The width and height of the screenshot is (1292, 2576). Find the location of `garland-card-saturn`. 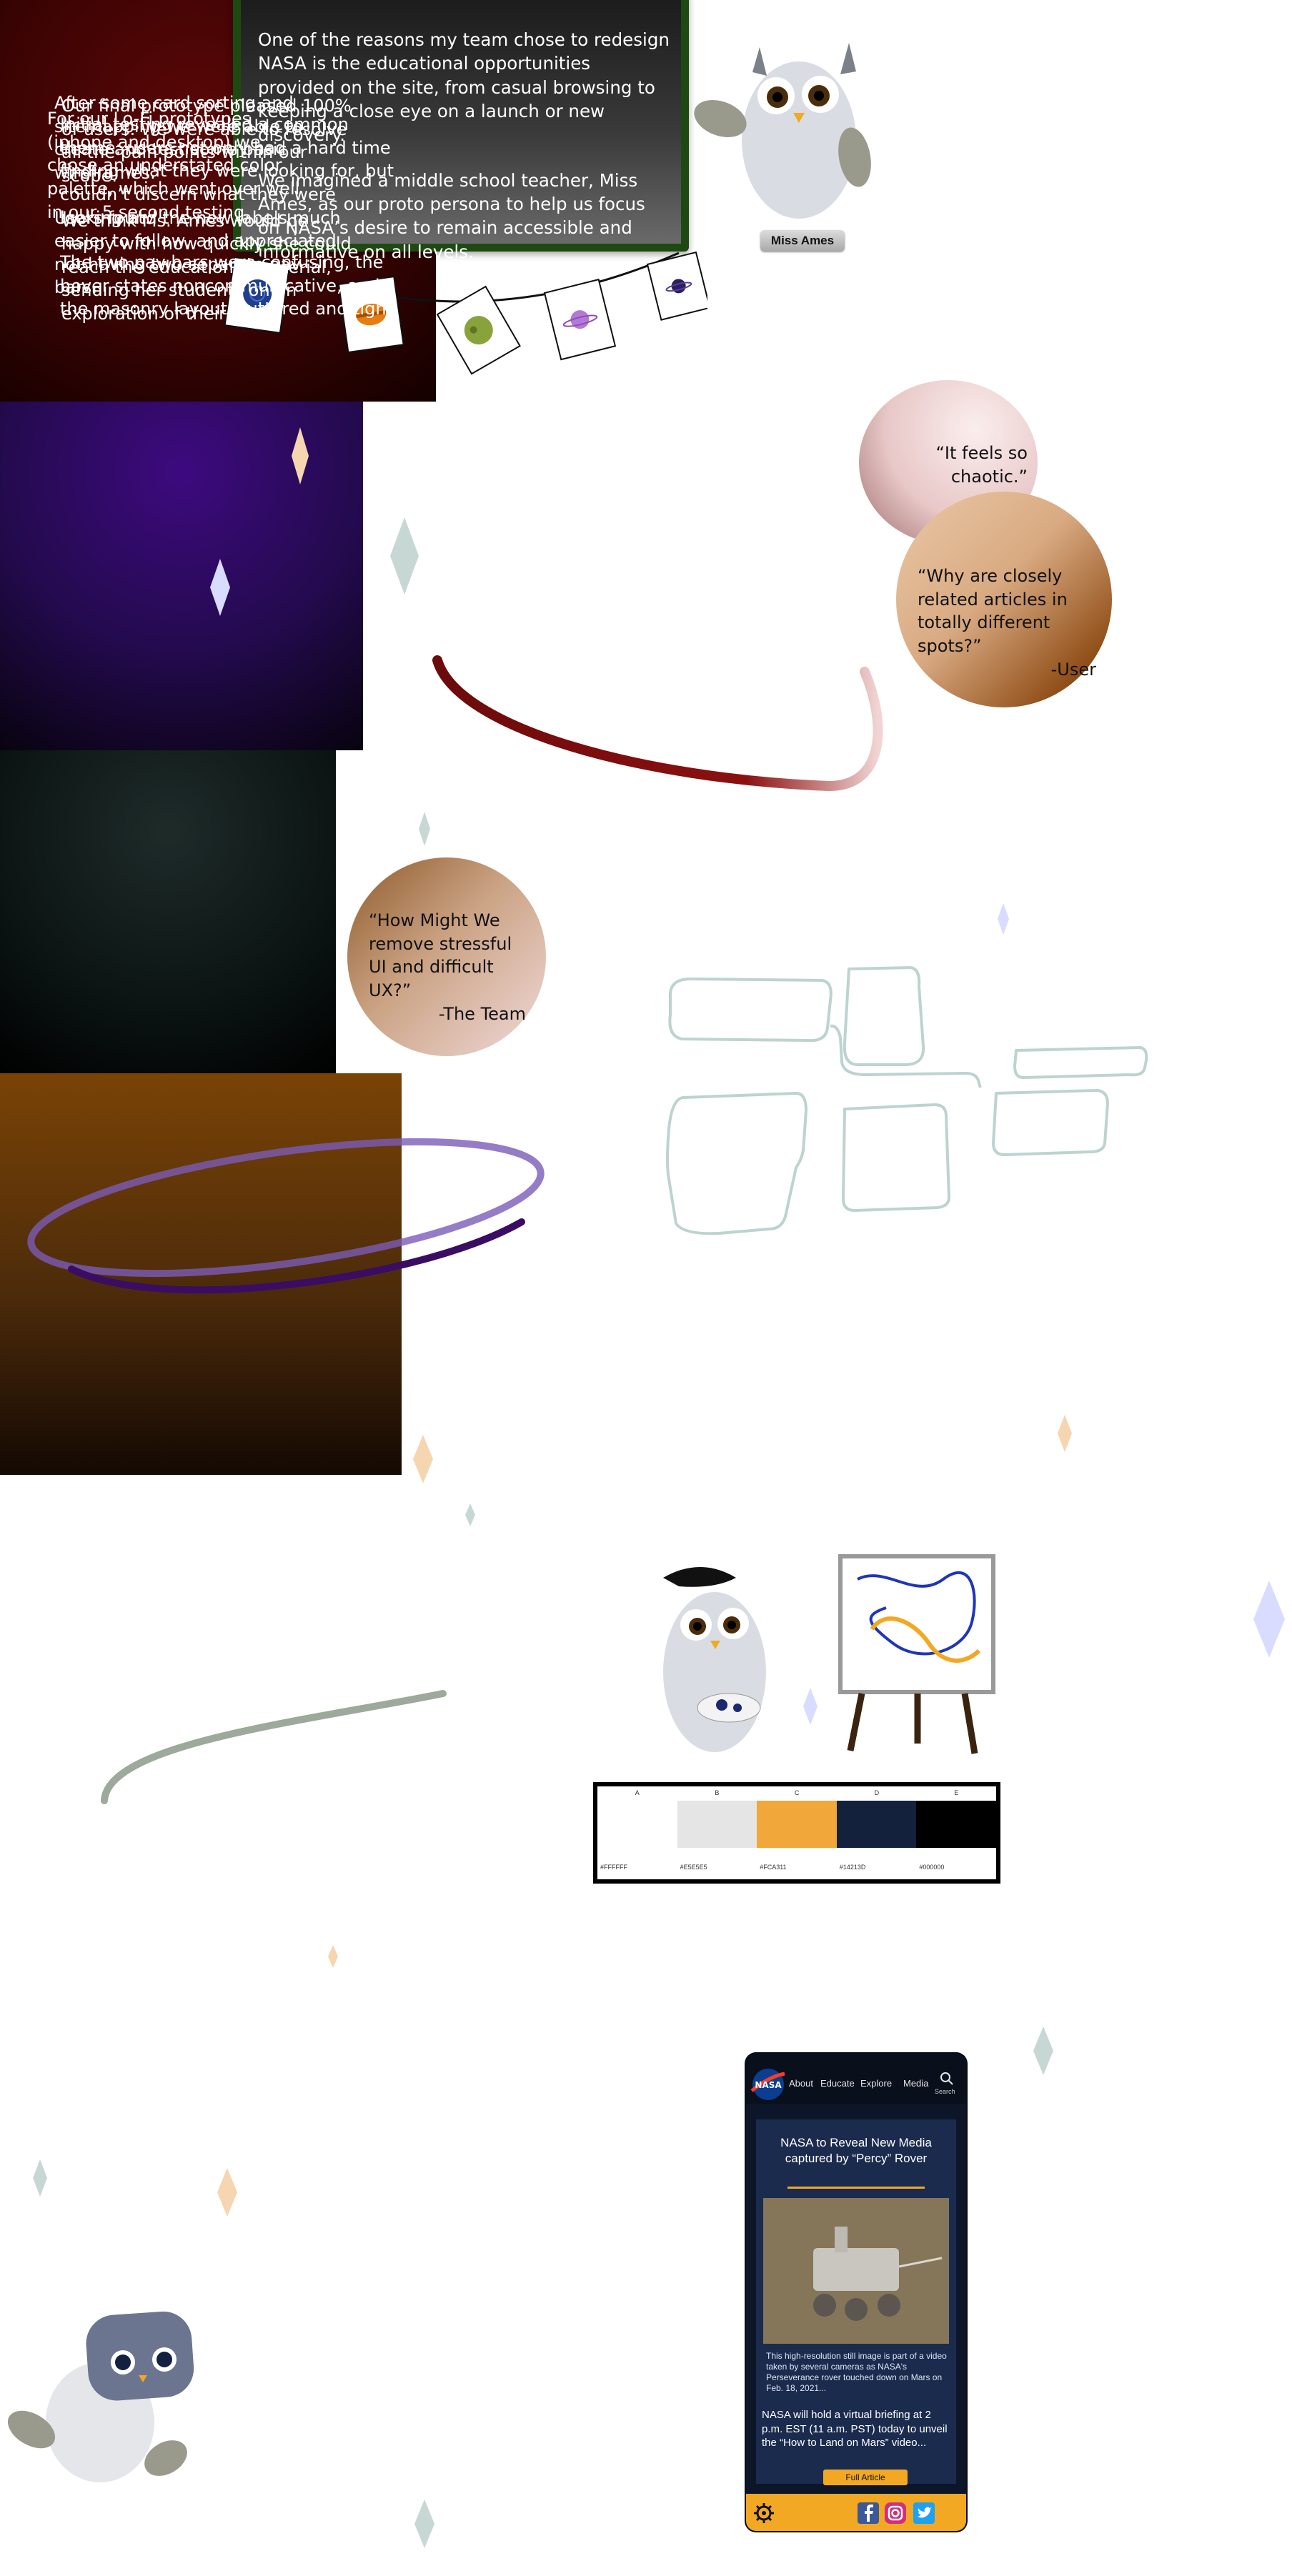

garland-card-saturn is located at coordinates (676, 286).